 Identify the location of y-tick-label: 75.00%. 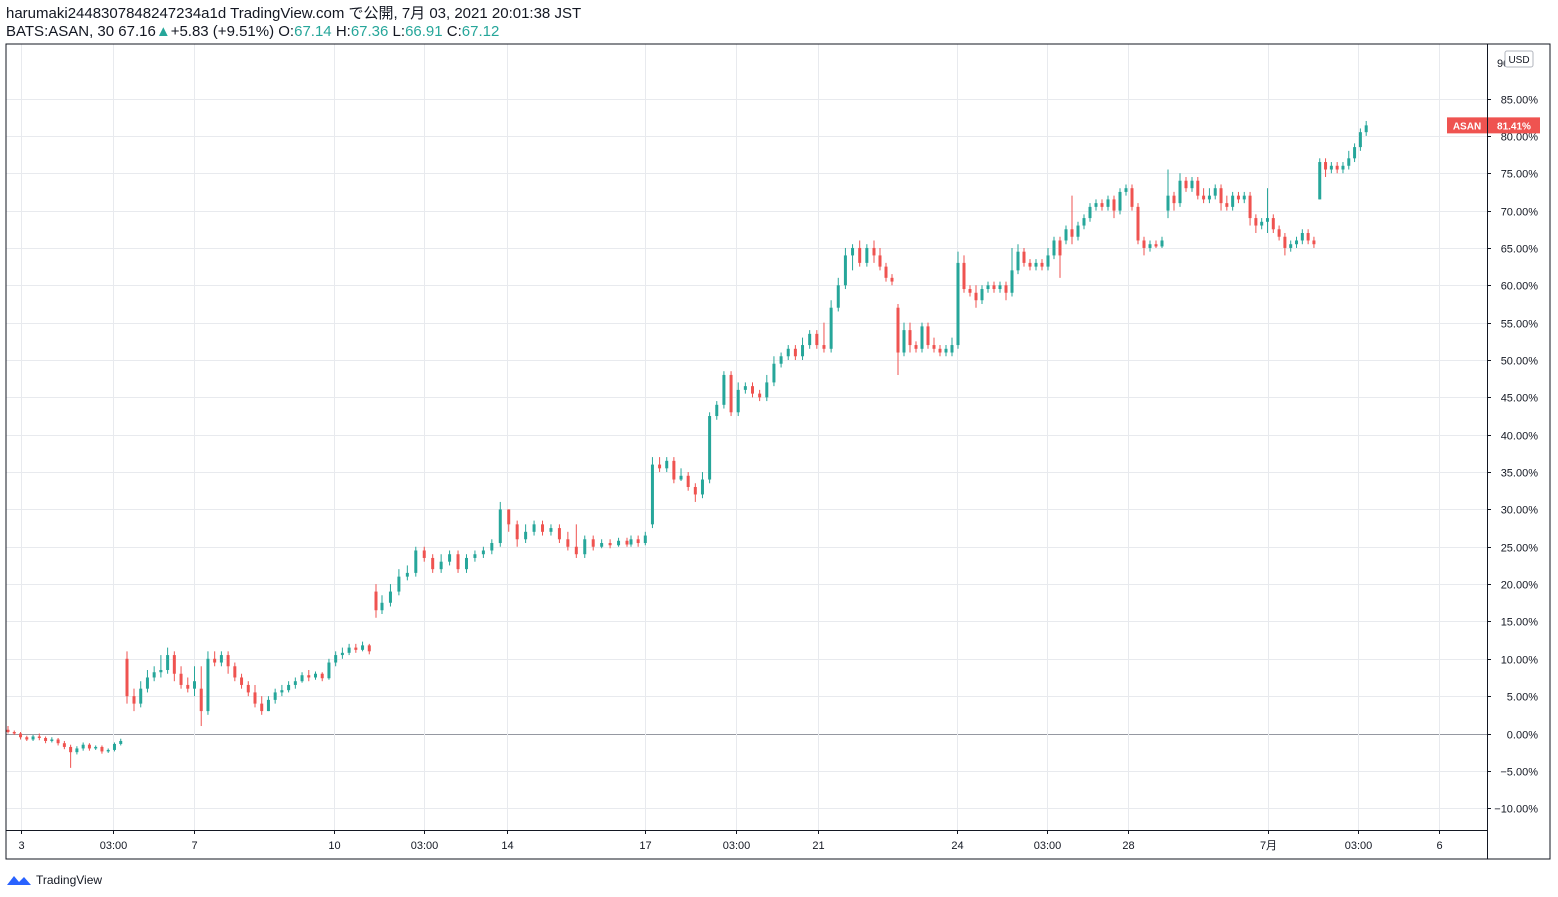
(1520, 175).